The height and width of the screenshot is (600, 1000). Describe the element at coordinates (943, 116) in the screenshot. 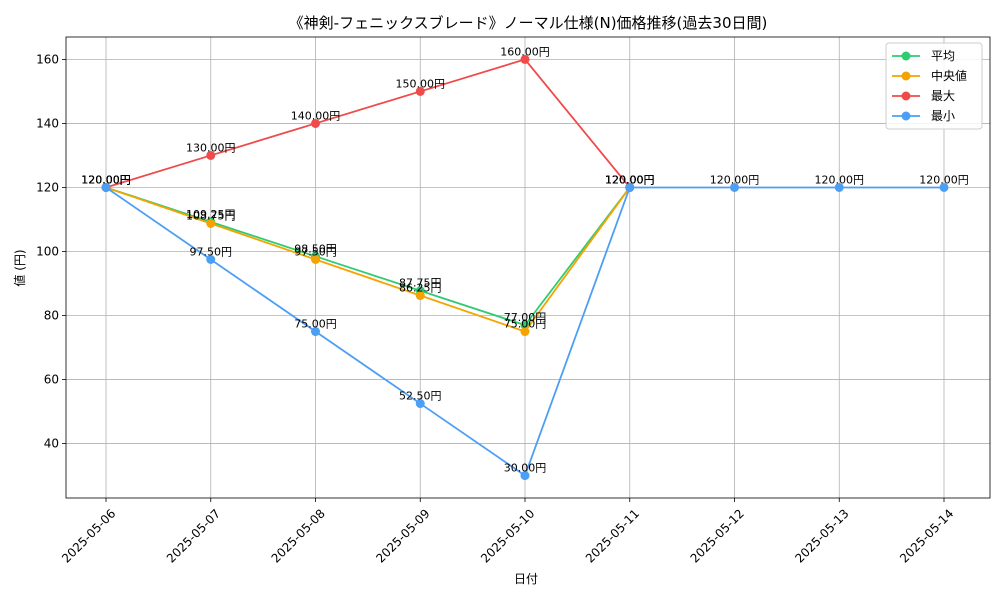

I see `legend-label: 最小` at that location.